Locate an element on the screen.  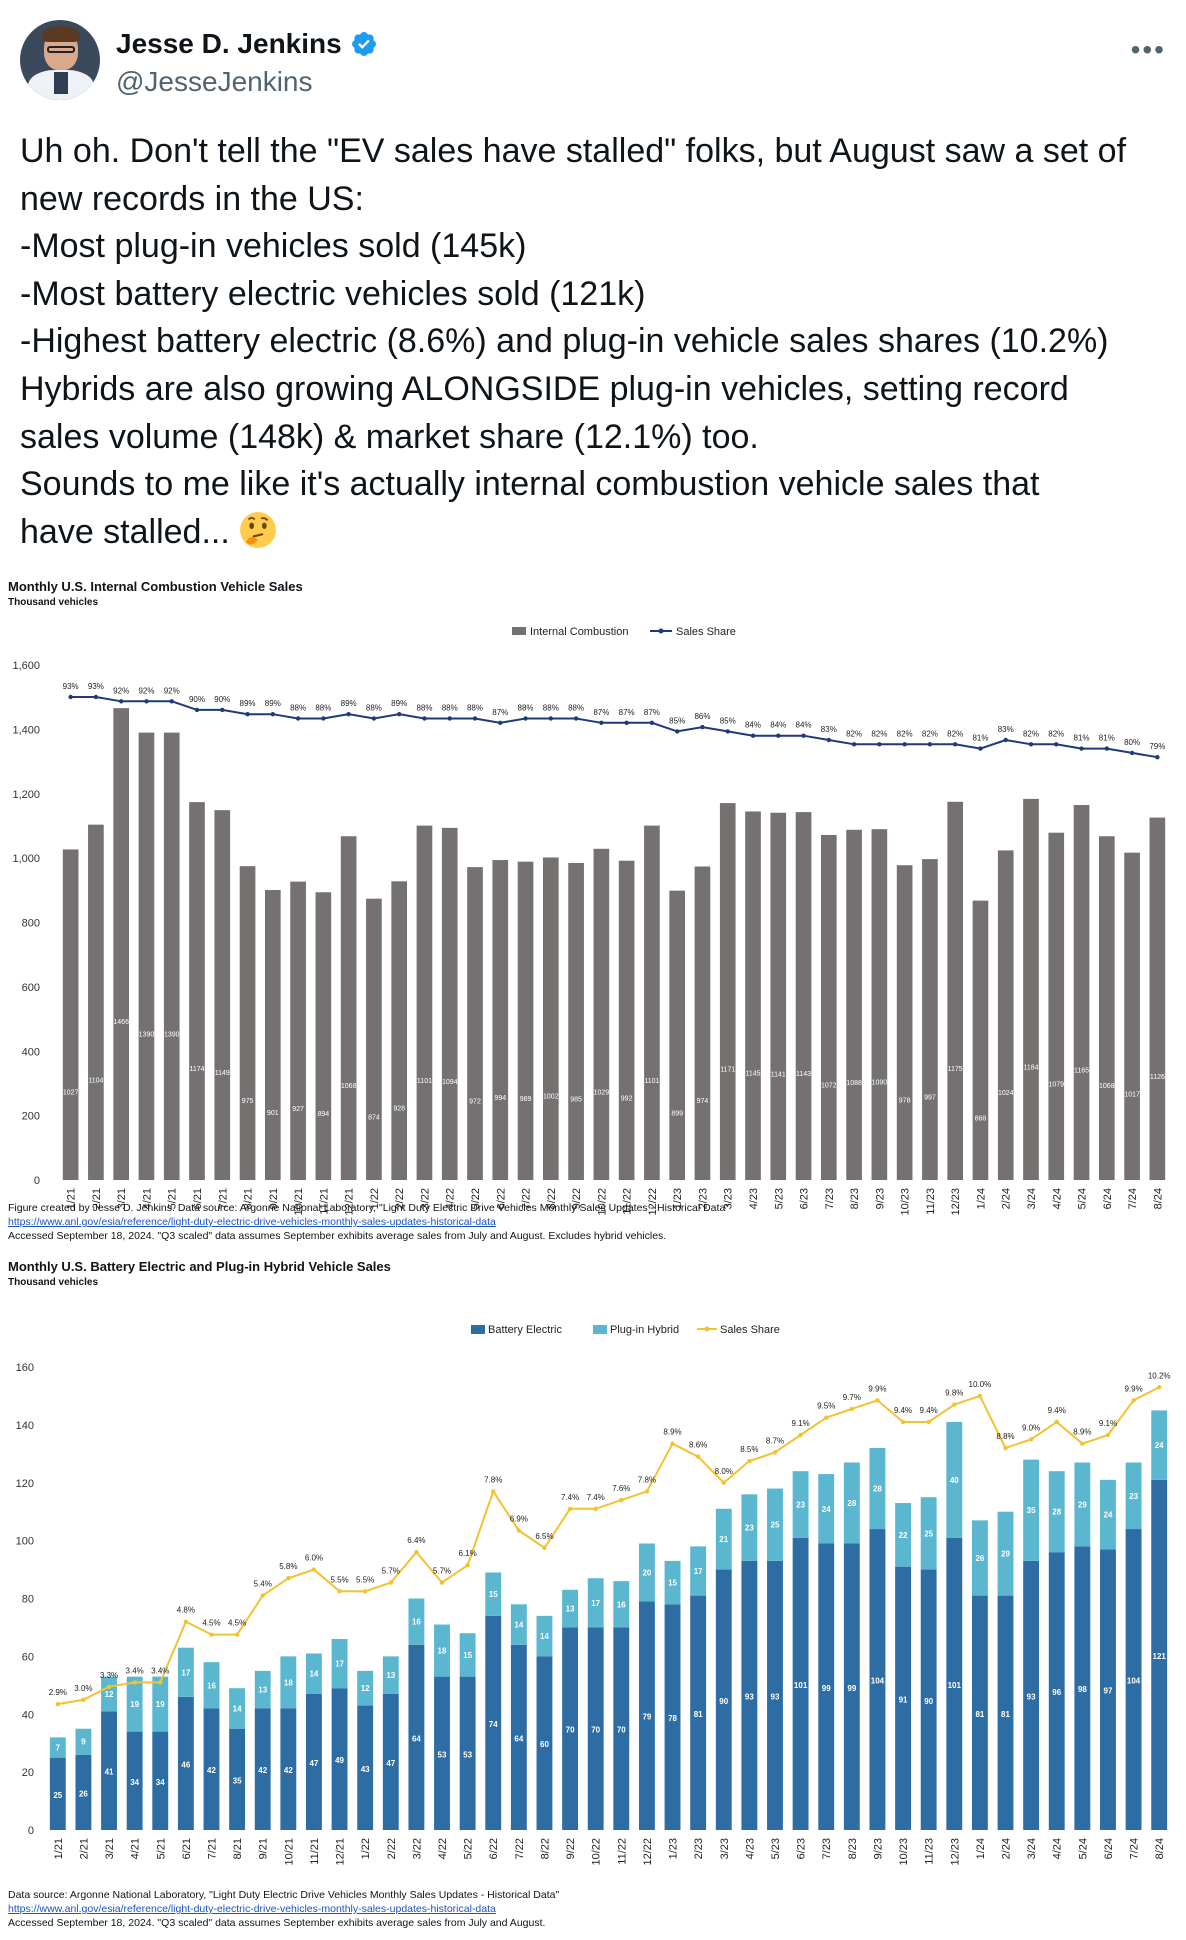
legend-swatch-phev is located at coordinates (600, 1329).